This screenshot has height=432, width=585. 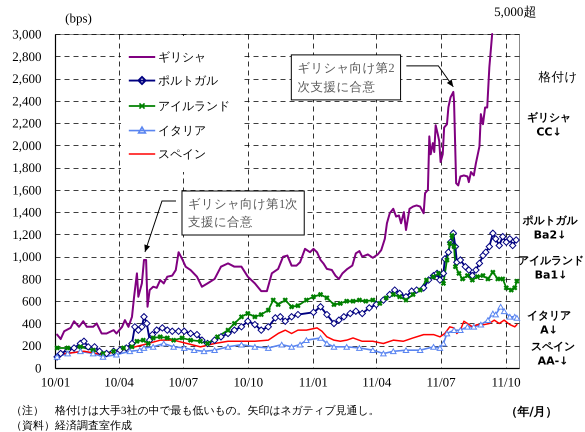 I want to click on x-tick-label: 10/10, so click(x=248, y=382).